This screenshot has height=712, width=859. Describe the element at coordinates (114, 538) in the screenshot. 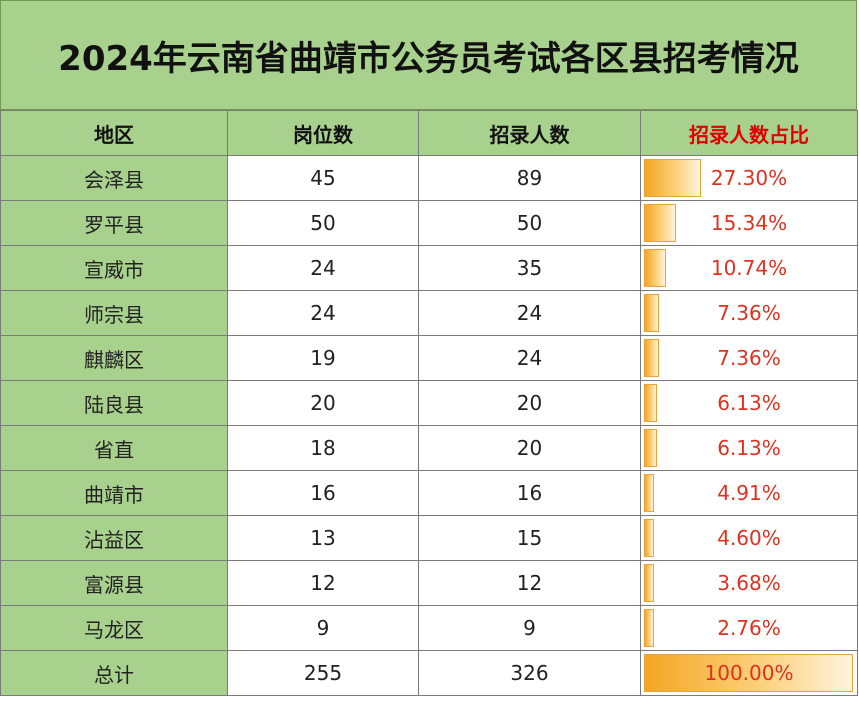

I see `region-cell: 沾益区` at that location.